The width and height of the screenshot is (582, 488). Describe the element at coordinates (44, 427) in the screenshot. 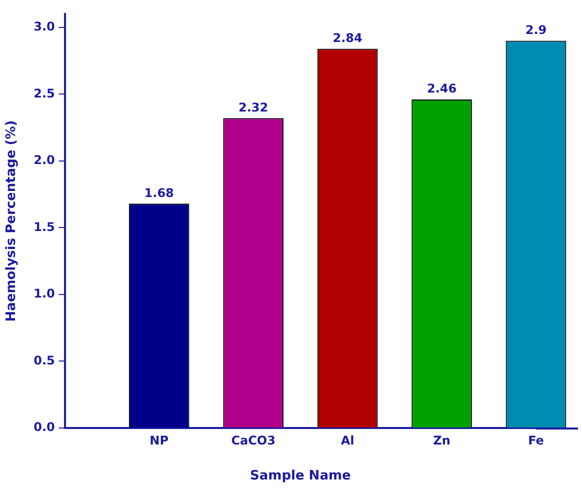

I see `y-tick-label: 0.0` at that location.